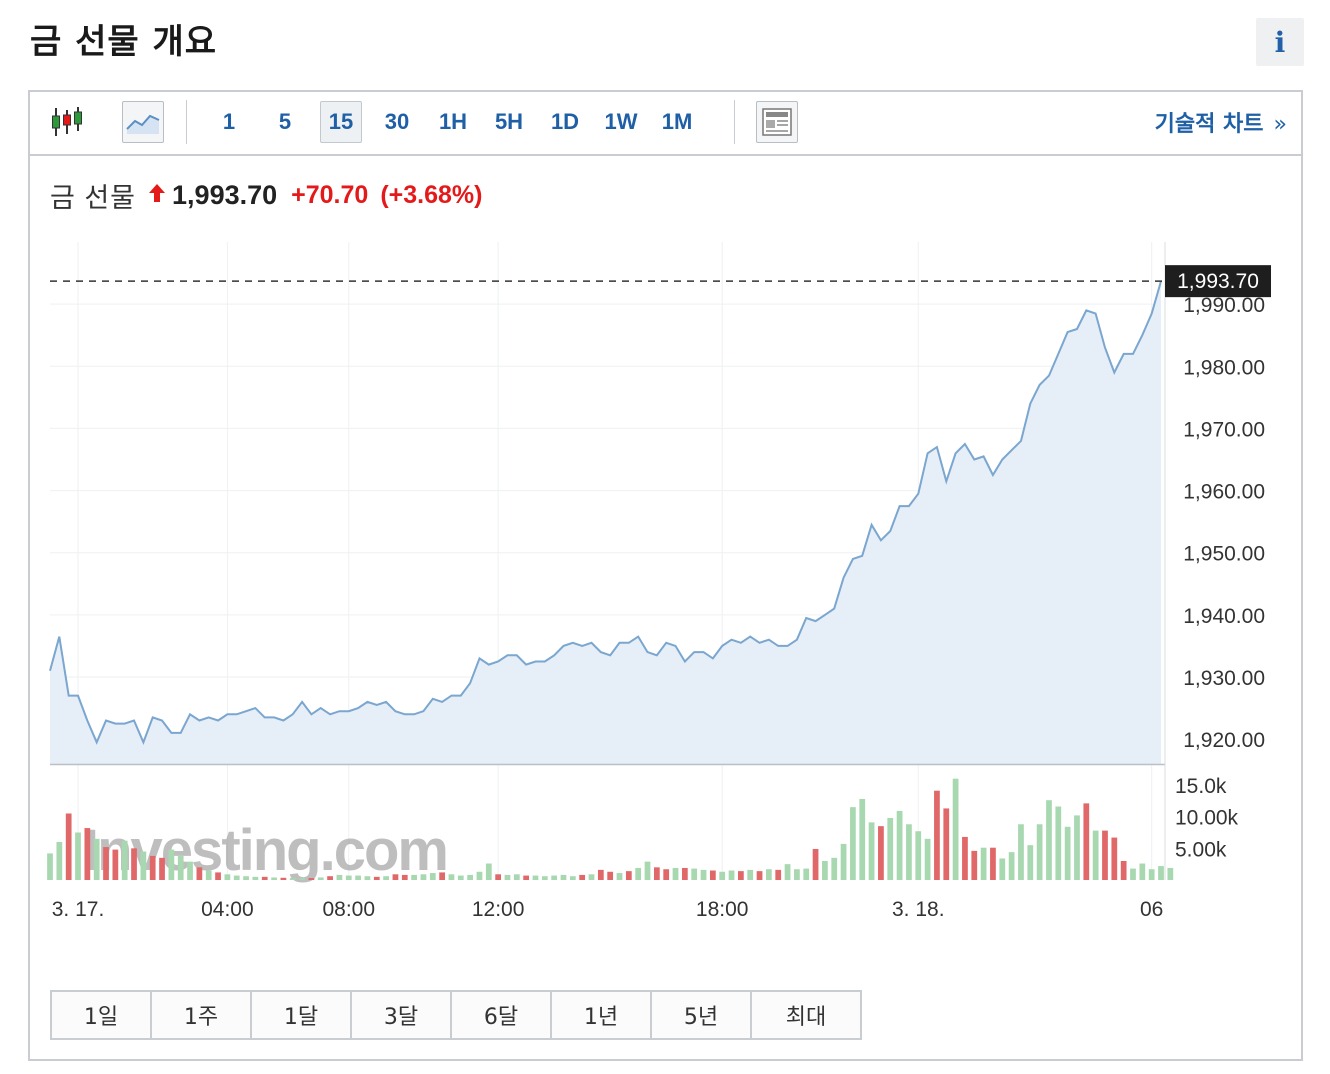  What do you see at coordinates (102, 1015) in the screenshot?
I see `range-1-day: 1일` at bounding box center [102, 1015].